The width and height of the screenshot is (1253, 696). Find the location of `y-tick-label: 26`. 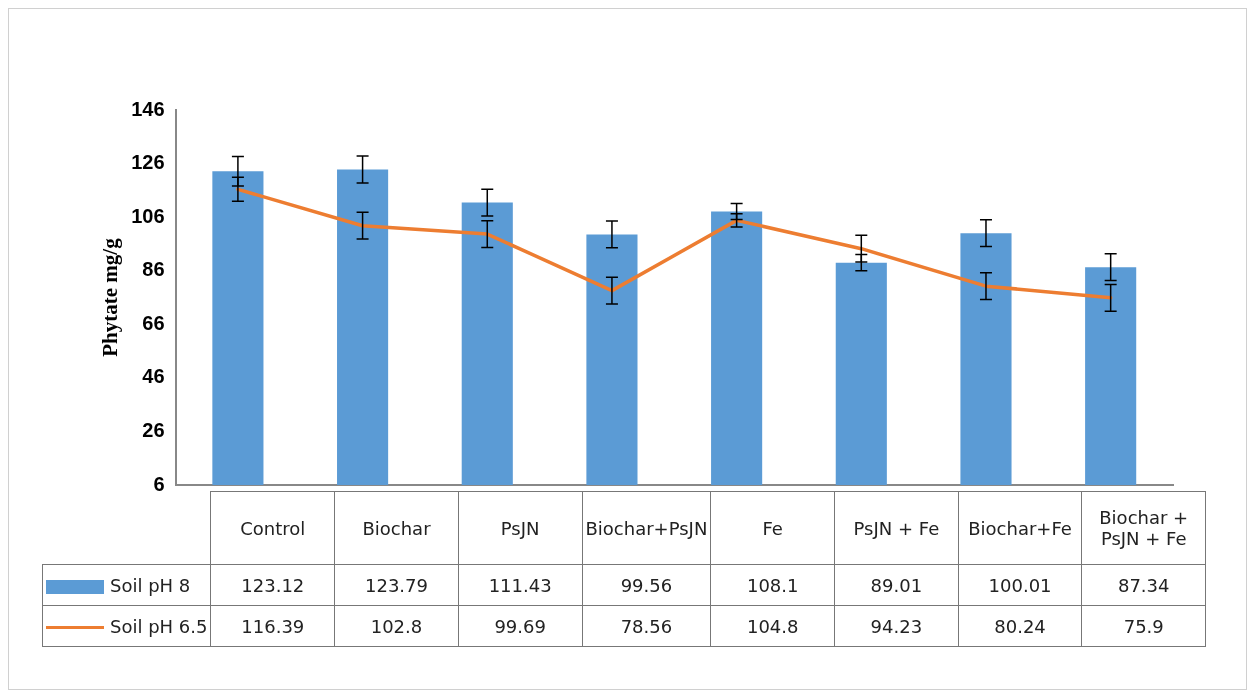

y-tick-label: 26 is located at coordinates (153, 429).